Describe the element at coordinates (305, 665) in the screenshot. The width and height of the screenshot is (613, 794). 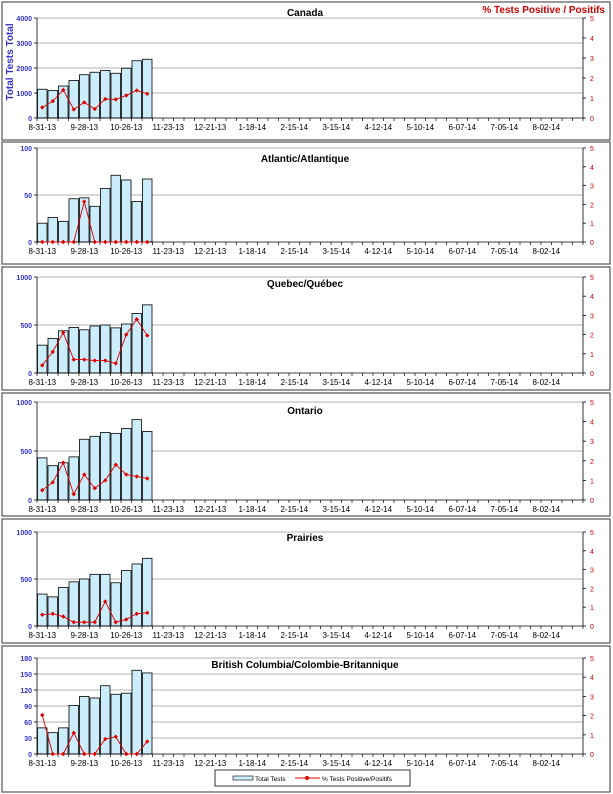
I see `panel-title: British Columbia/Colombie-Britannique` at that location.